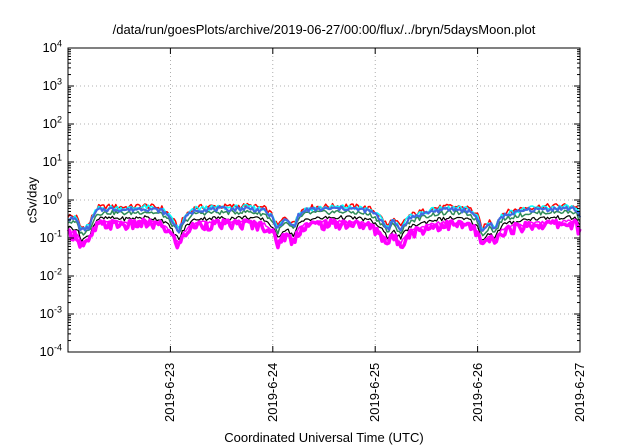 This screenshot has height=448, width=640. Describe the element at coordinates (170, 392) in the screenshot. I see `x-tick-label: 2019-6-23` at that location.